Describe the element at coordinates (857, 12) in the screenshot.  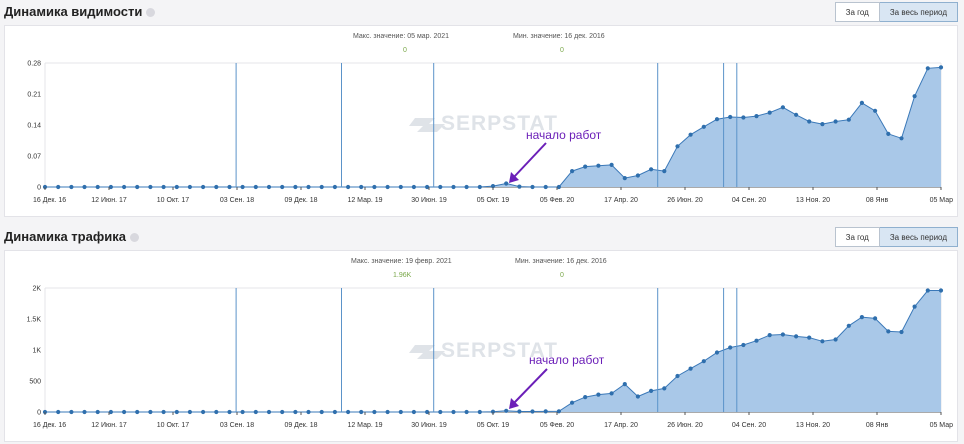
I see `year-button: За год` at that location.